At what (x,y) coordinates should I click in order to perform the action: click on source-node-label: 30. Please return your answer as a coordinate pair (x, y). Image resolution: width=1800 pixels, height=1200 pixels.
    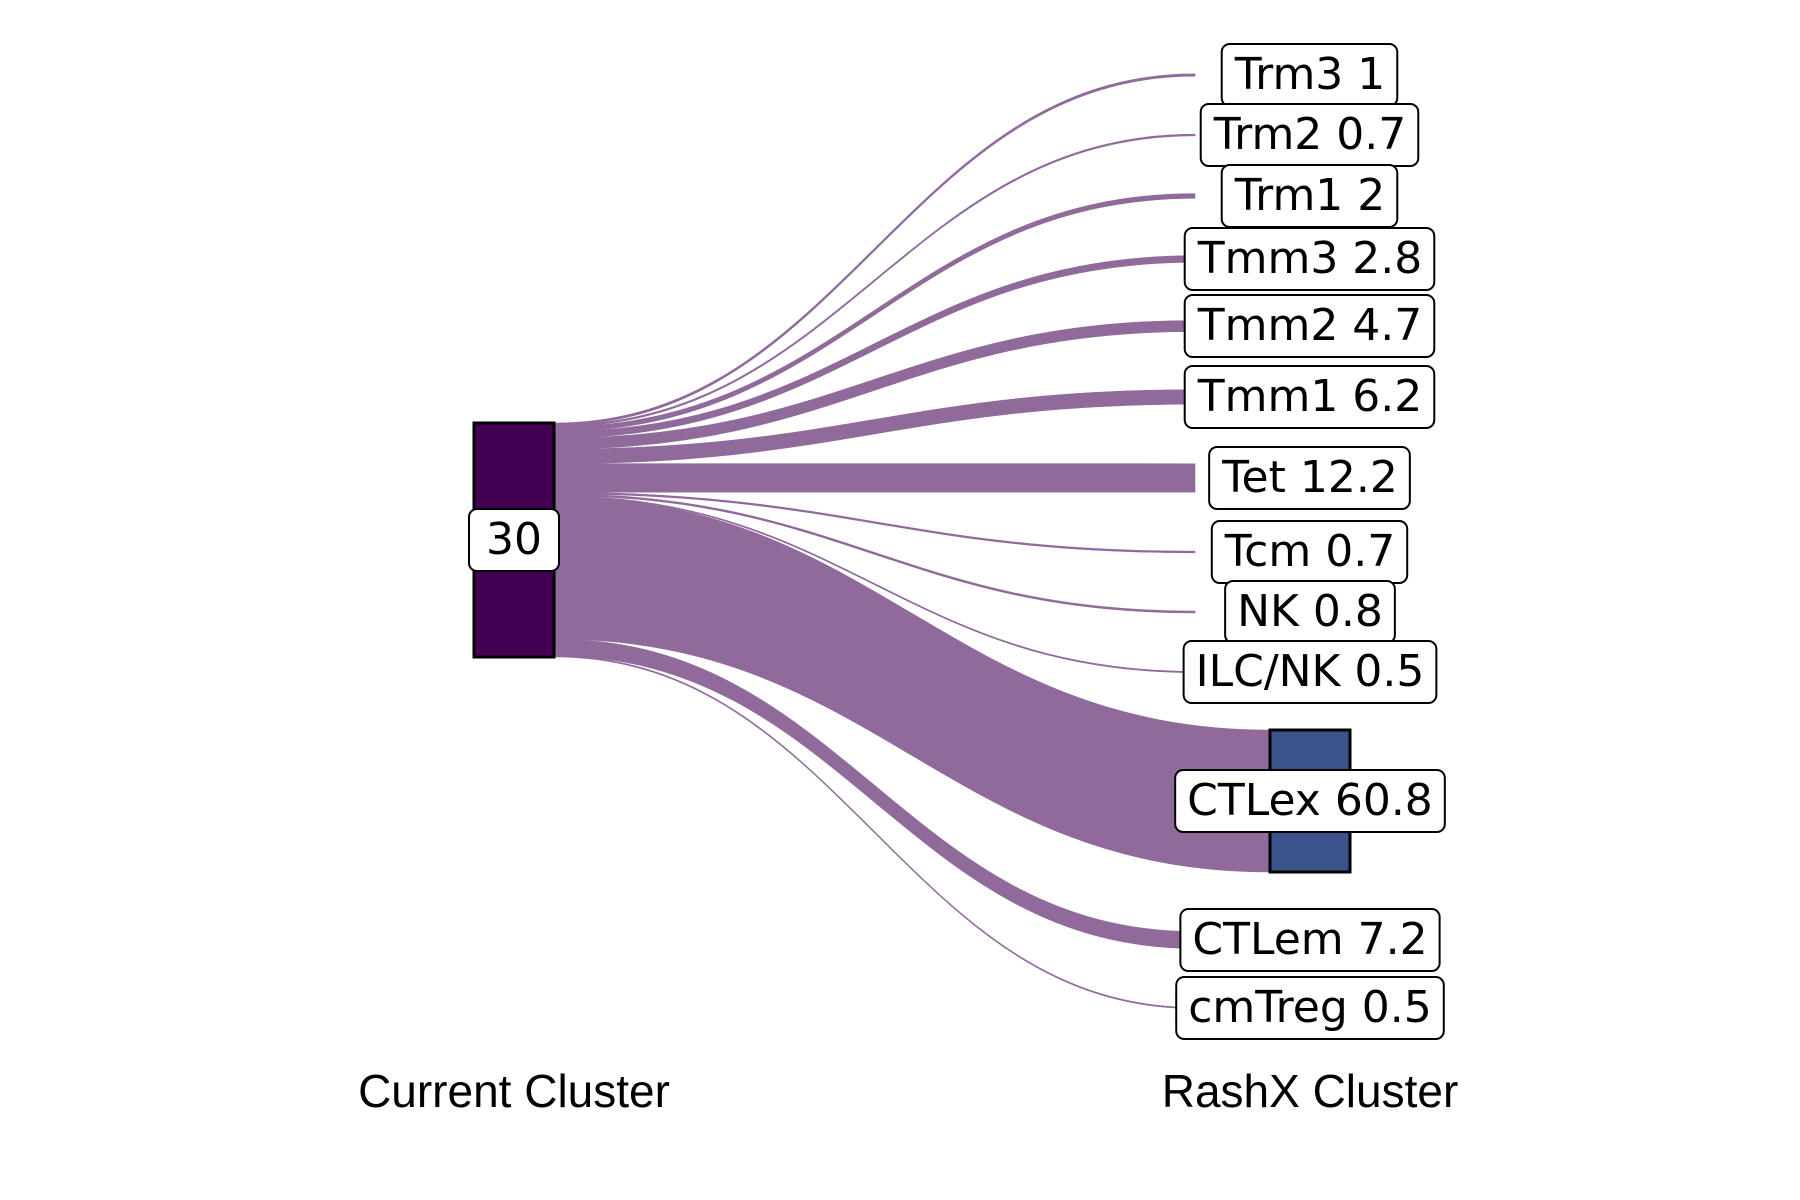
    Looking at the image, I should click on (514, 539).